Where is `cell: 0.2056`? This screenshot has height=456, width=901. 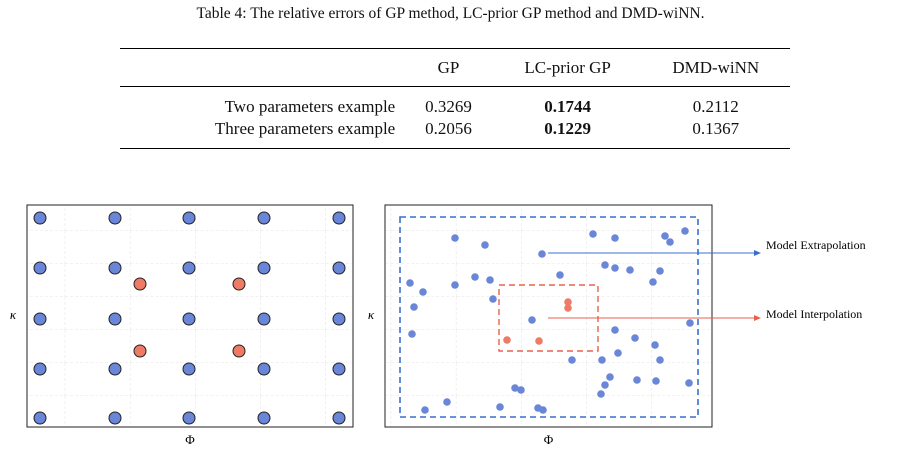
cell: 0.2056 is located at coordinates (448, 128).